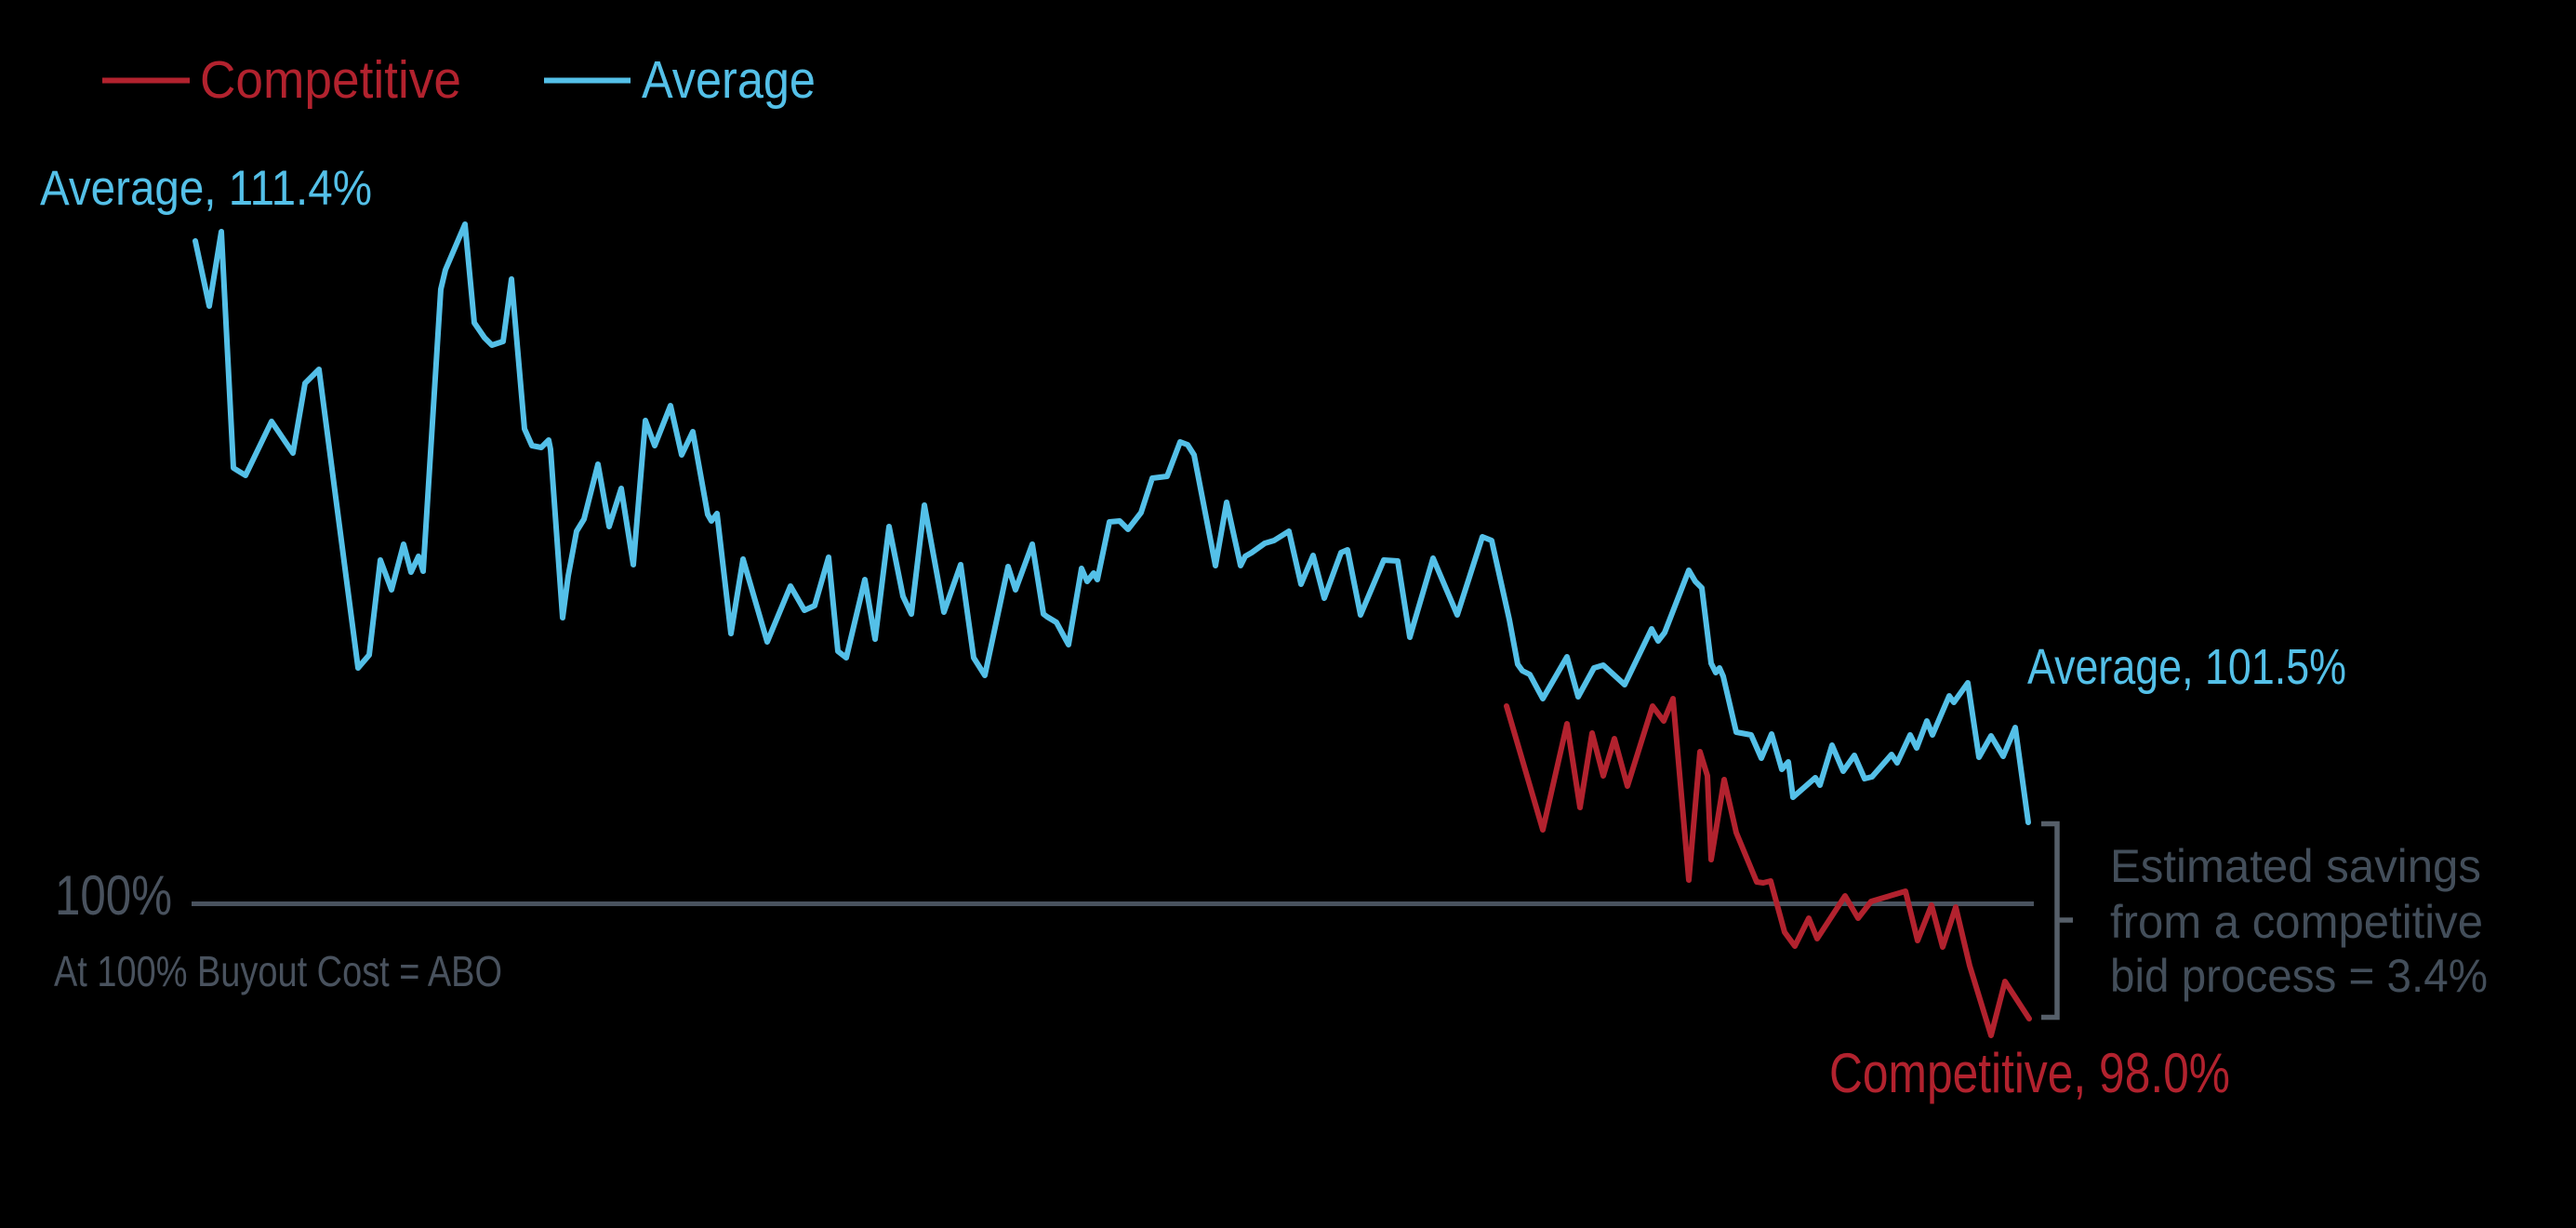 Image resolution: width=2576 pixels, height=1228 pixels. What do you see at coordinates (330, 80) in the screenshot?
I see `svg-text: Competitive` at bounding box center [330, 80].